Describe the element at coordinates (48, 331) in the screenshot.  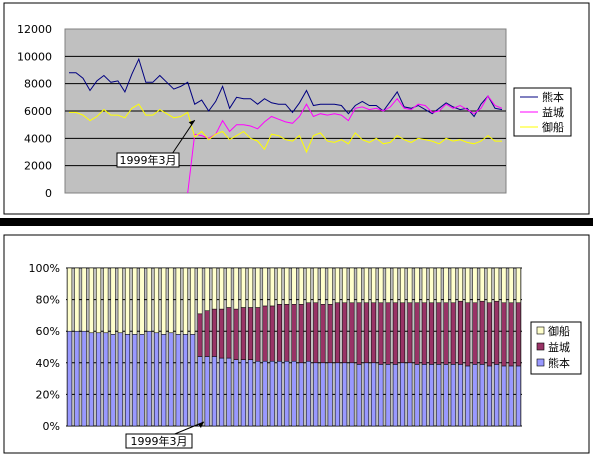
I see `y-tick-label: 60%` at that location.